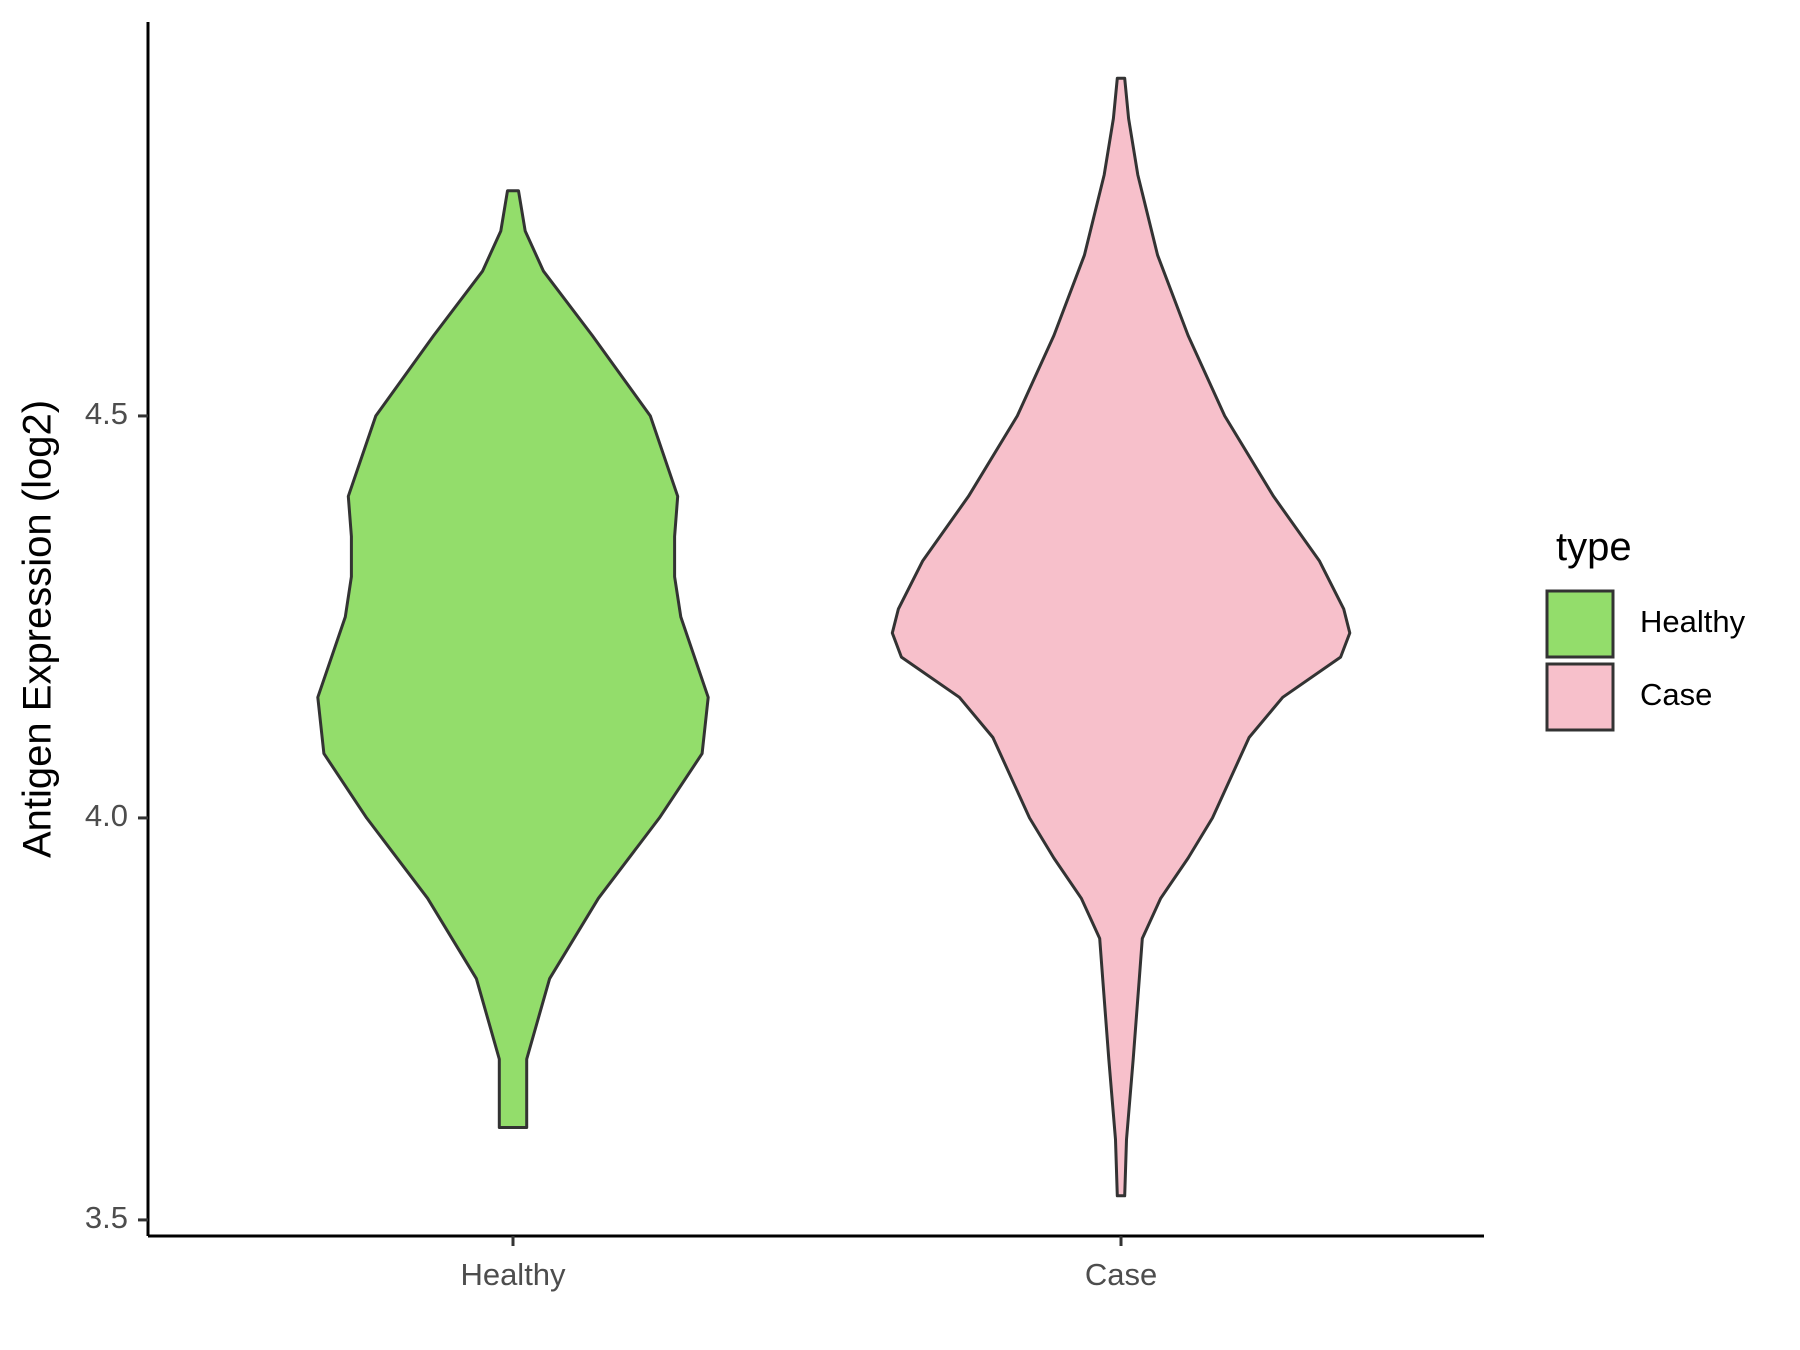  What do you see at coordinates (1580, 624) in the screenshot?
I see `legend-swatch-healthy` at bounding box center [1580, 624].